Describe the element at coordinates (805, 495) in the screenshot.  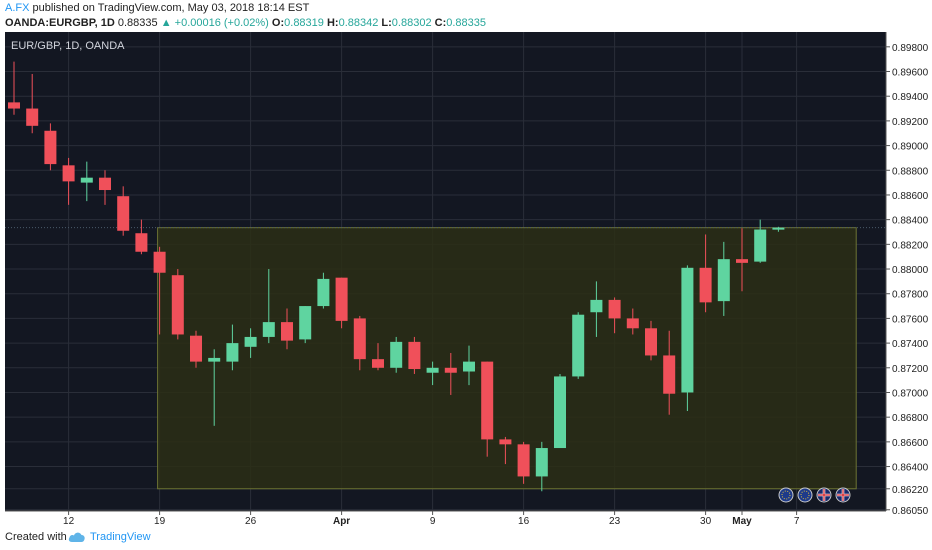
I see `event-flag-eu-count` at that location.